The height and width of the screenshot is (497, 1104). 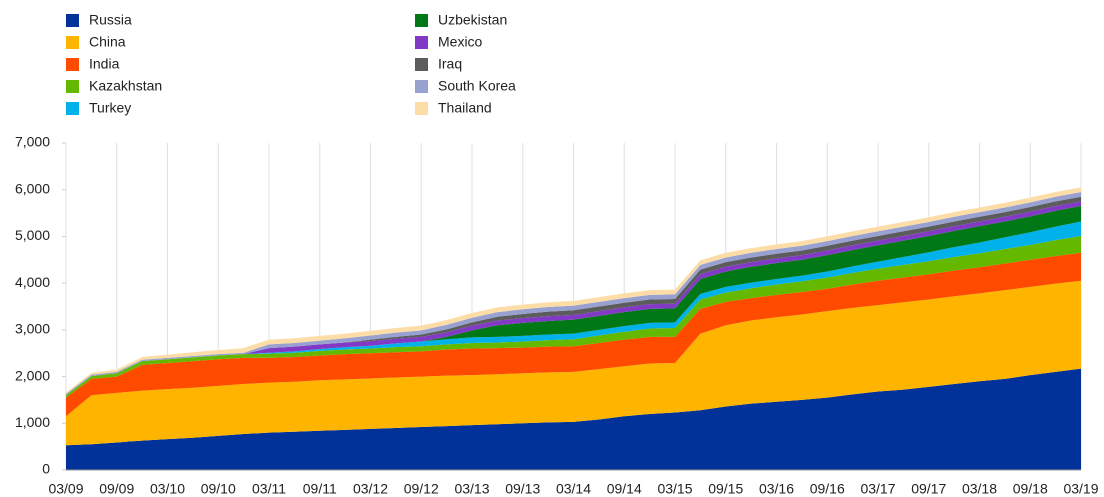 What do you see at coordinates (465, 108) in the screenshot?
I see `legend-label: Thailand` at bounding box center [465, 108].